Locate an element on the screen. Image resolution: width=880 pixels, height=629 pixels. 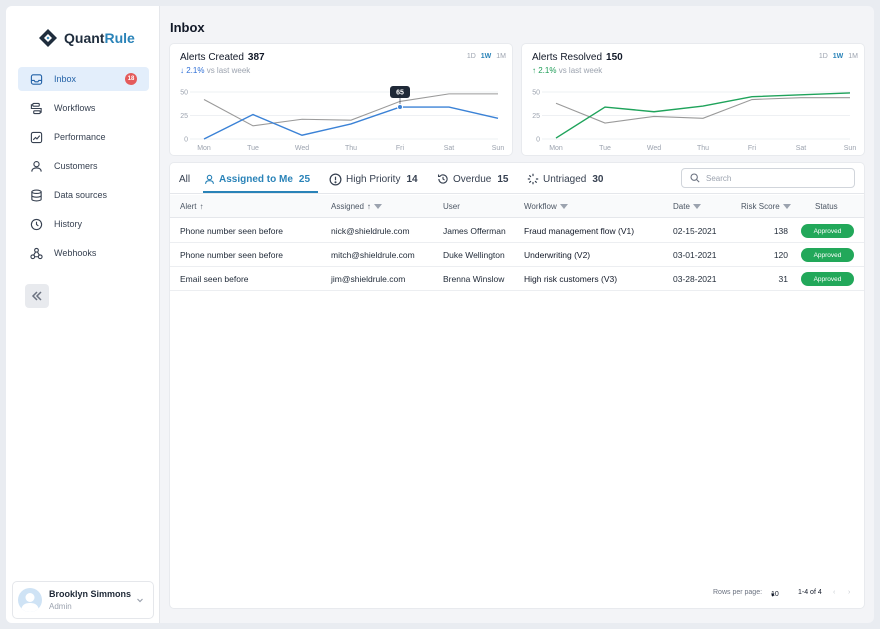
inbox-icon is located at coordinates (36, 79).